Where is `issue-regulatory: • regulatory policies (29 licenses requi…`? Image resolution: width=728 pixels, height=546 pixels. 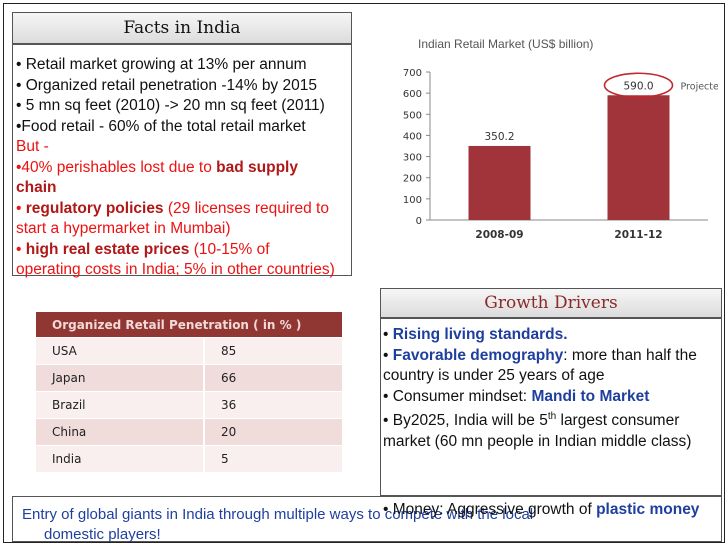
issue-regulatory: • regulatory policies (29 licenses requi… is located at coordinates (176, 219).